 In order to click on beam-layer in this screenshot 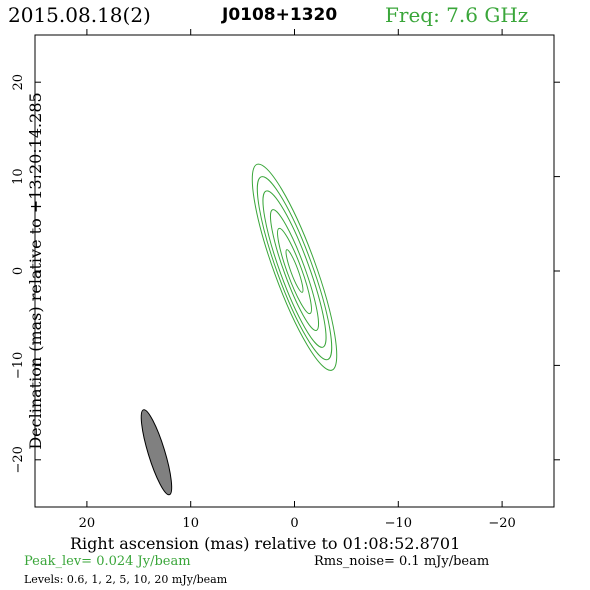, I will do `click(156, 452)`.